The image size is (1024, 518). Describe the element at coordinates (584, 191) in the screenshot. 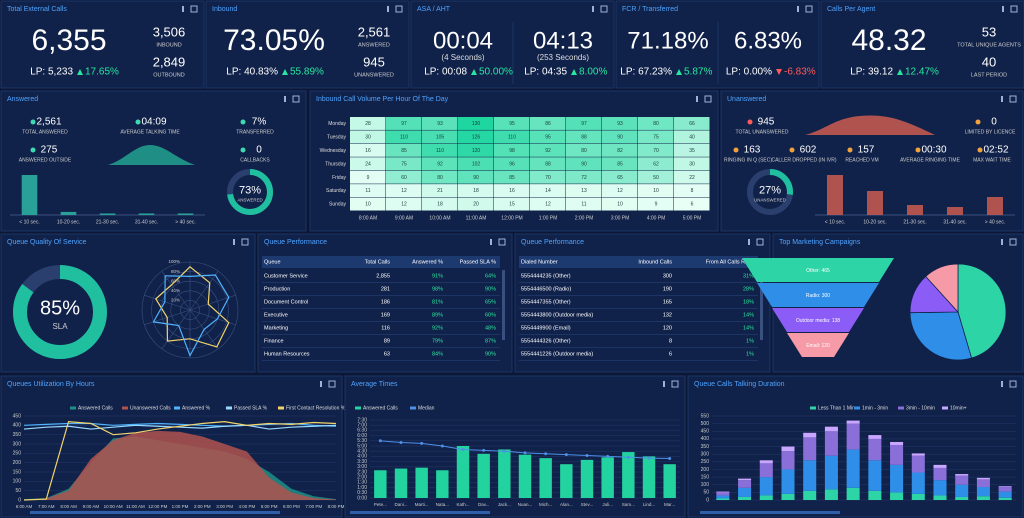

I see `cell-value: 13` at that location.